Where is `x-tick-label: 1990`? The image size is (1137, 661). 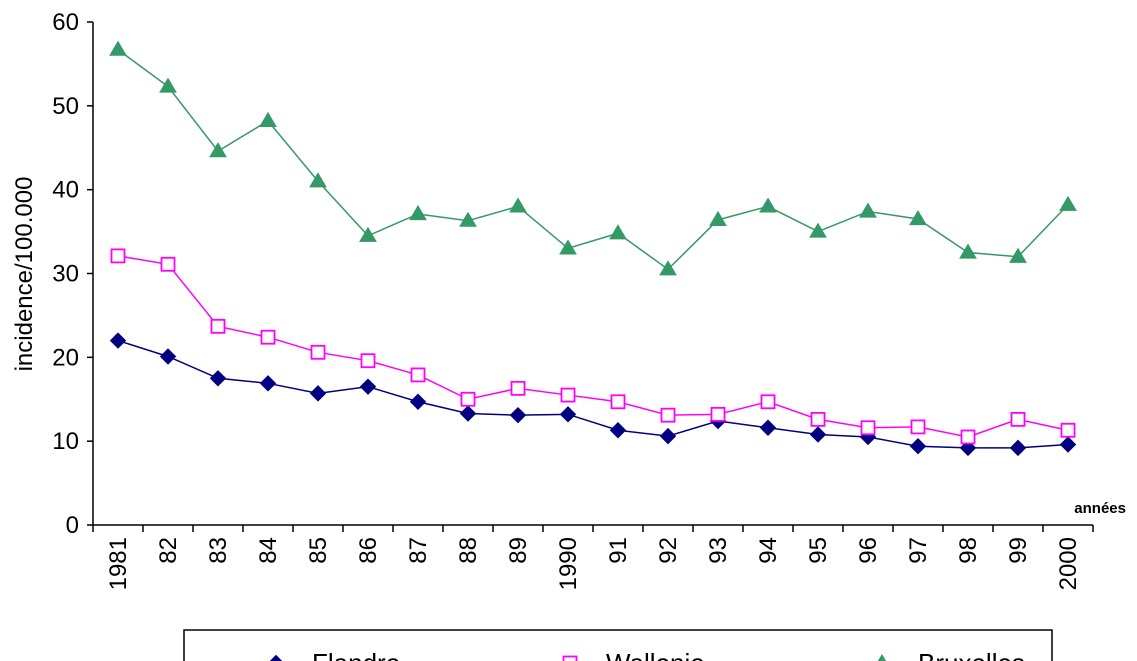
x-tick-label: 1990 is located at coordinates (568, 563).